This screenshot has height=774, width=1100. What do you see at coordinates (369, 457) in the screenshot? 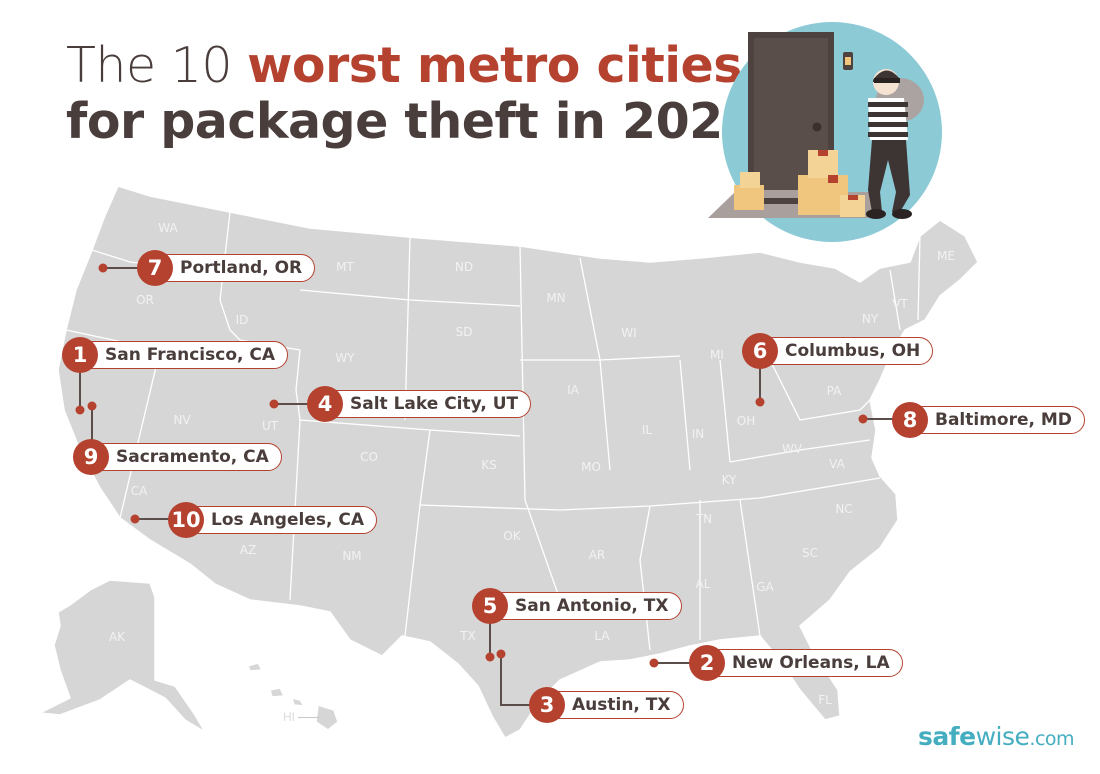
I see `state-label-co: CO` at bounding box center [369, 457].